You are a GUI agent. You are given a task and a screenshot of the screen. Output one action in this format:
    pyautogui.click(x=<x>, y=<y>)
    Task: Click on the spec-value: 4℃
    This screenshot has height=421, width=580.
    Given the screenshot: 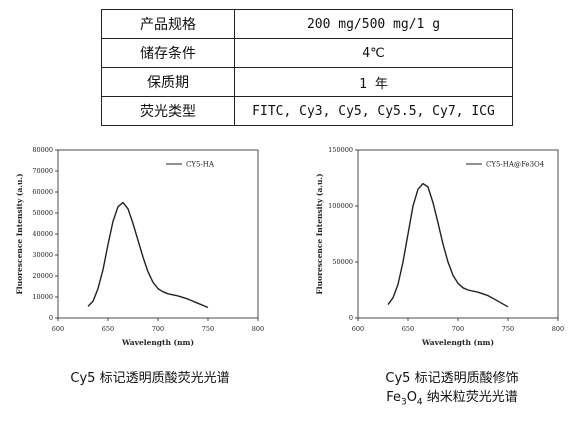 What is the action you would take?
    pyautogui.click(x=373, y=53)
    